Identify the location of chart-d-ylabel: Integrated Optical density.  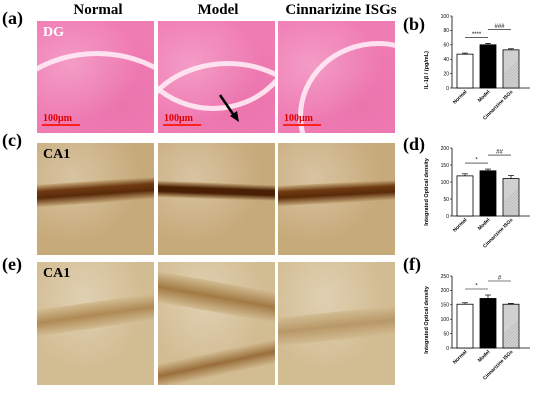
(427, 191).